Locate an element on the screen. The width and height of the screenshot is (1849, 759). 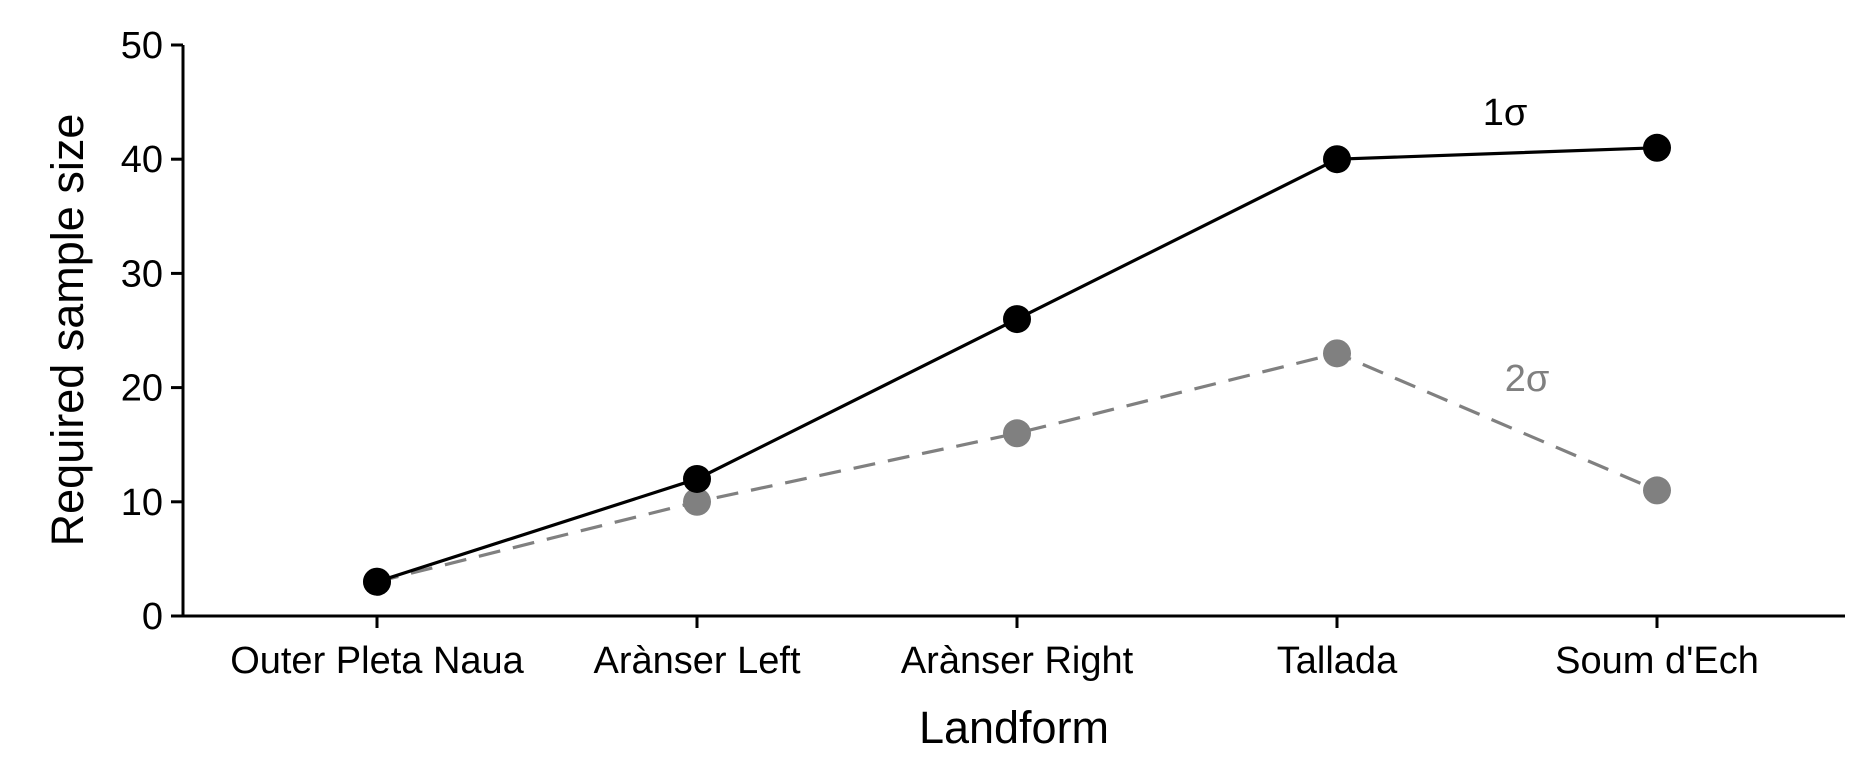
y-axis-ticks: 0 10 20 30 40 50 is located at coordinates (152, 331).